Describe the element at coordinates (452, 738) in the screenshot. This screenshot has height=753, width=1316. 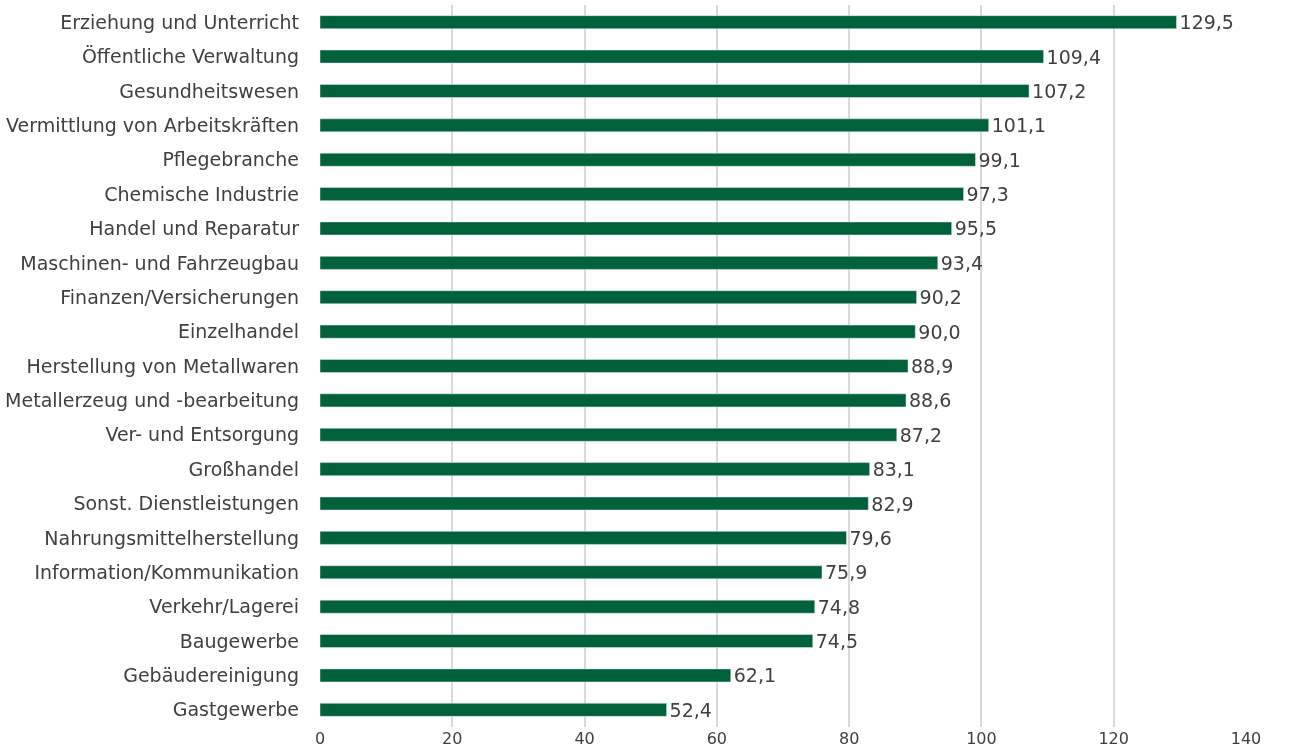
I see `x-tick-label: 20` at that location.